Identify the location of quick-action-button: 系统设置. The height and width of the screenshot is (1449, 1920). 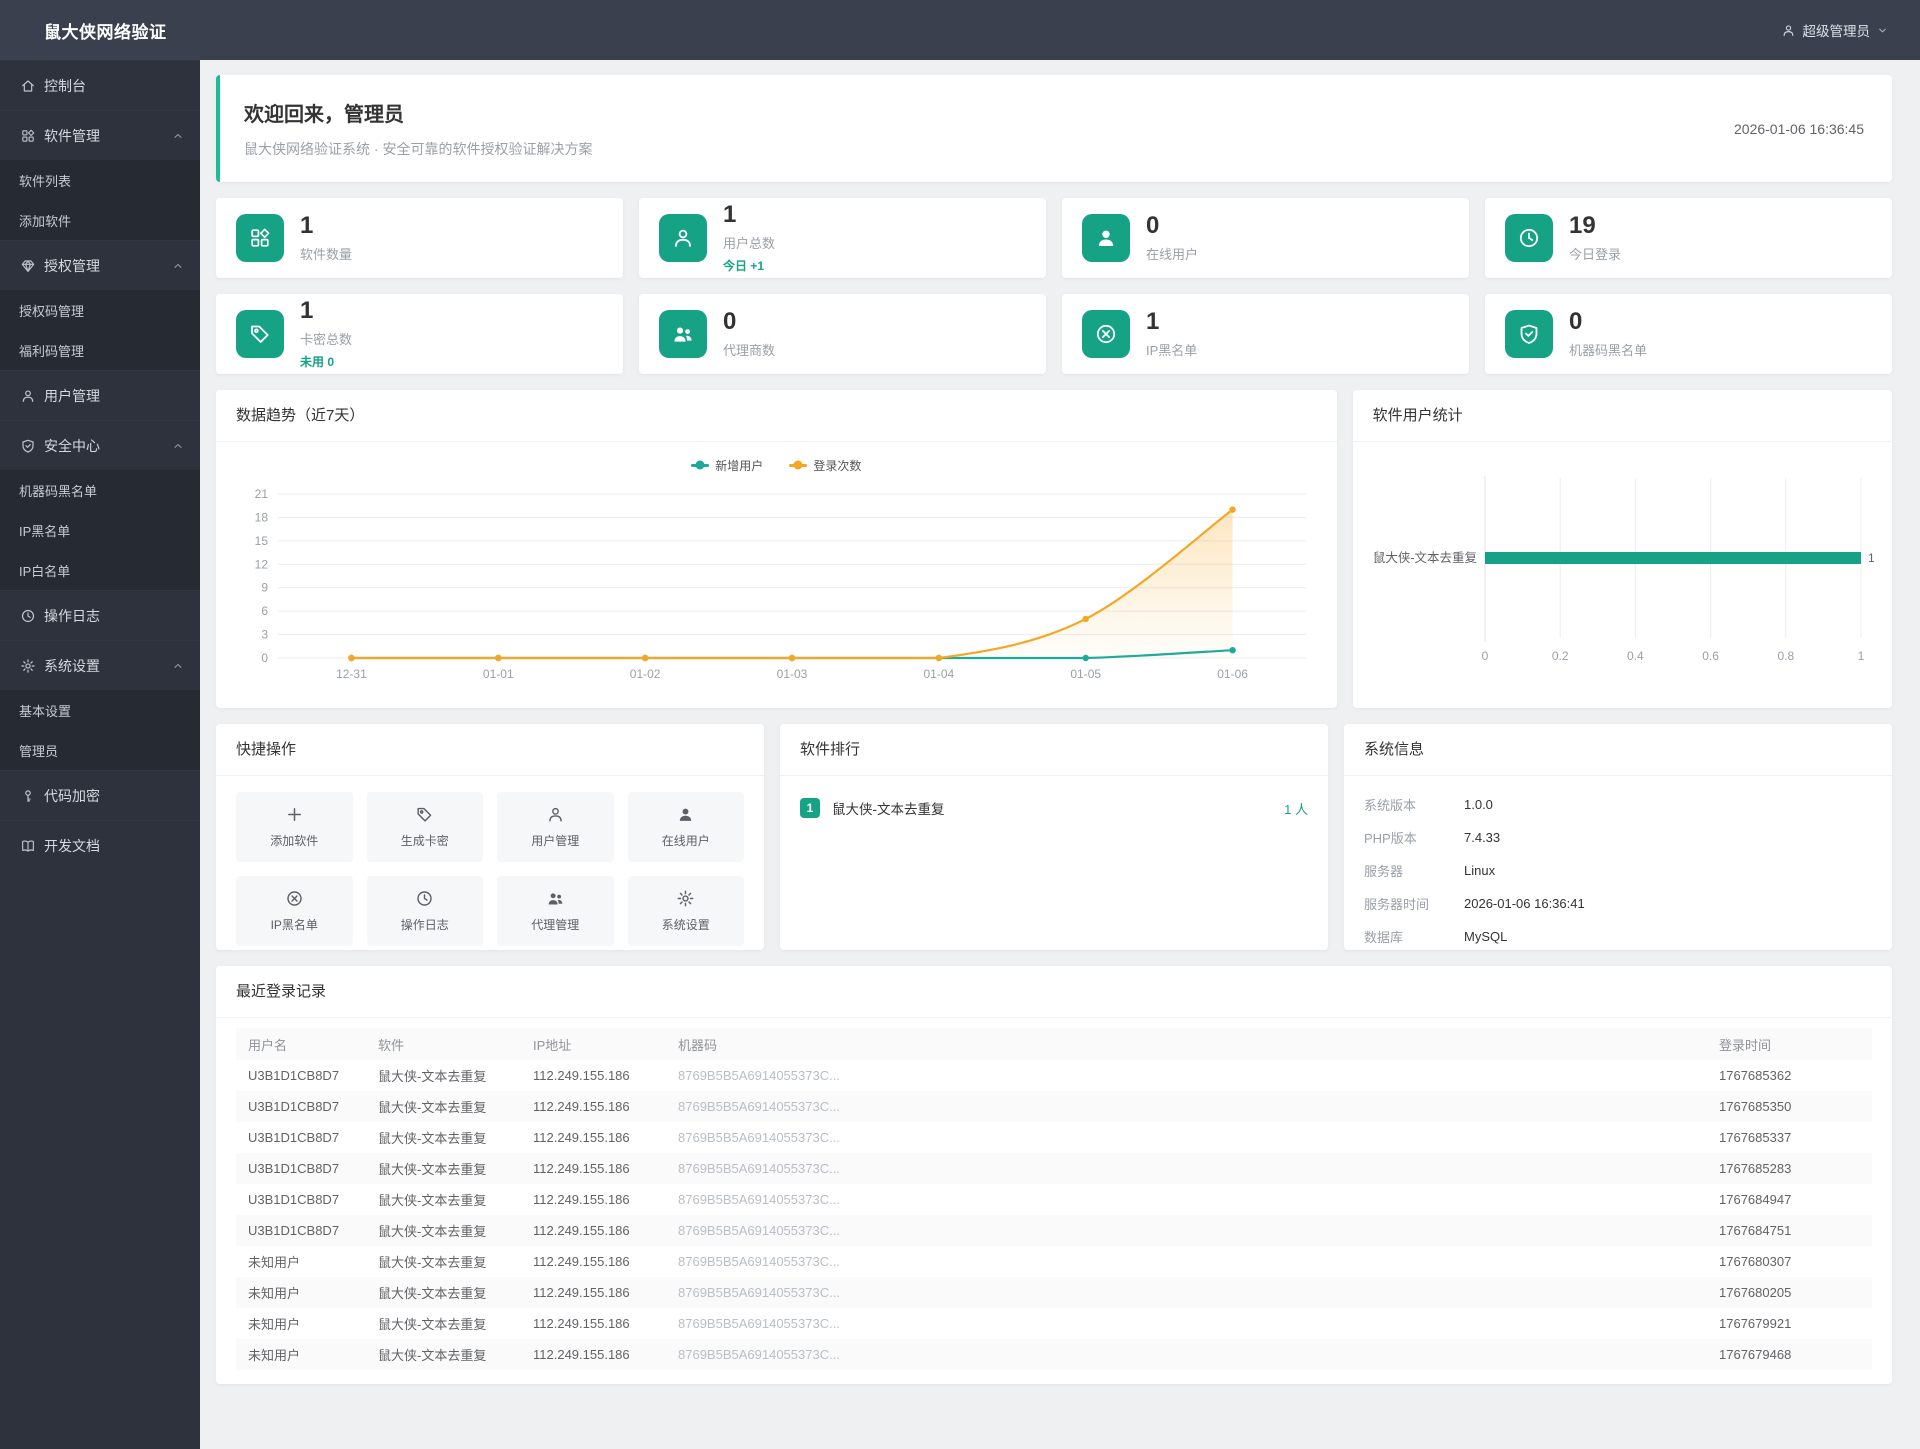
(685, 911).